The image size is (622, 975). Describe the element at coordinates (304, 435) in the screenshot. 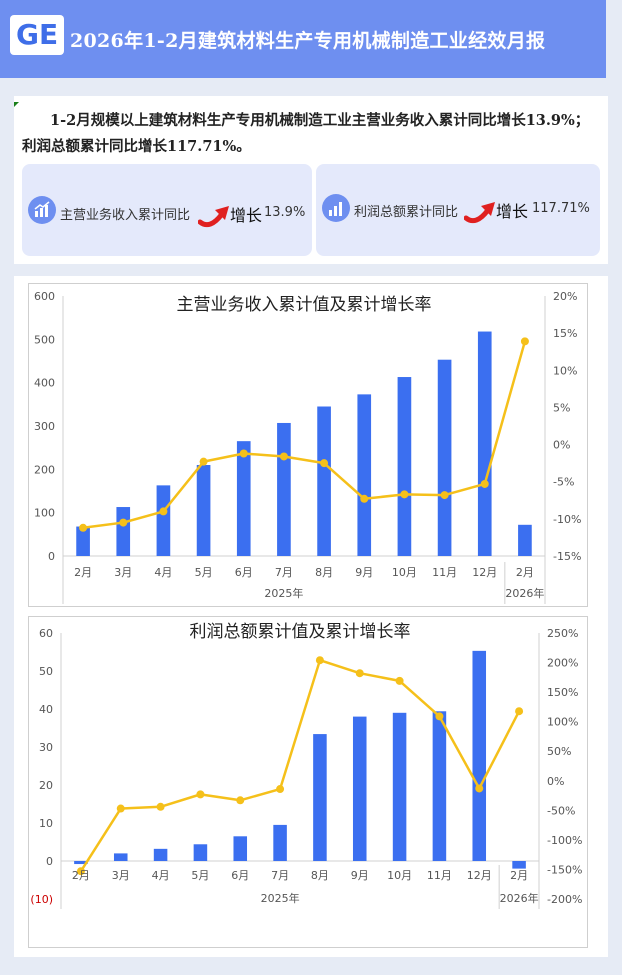

I see `revenue-chart-growth-line` at that location.